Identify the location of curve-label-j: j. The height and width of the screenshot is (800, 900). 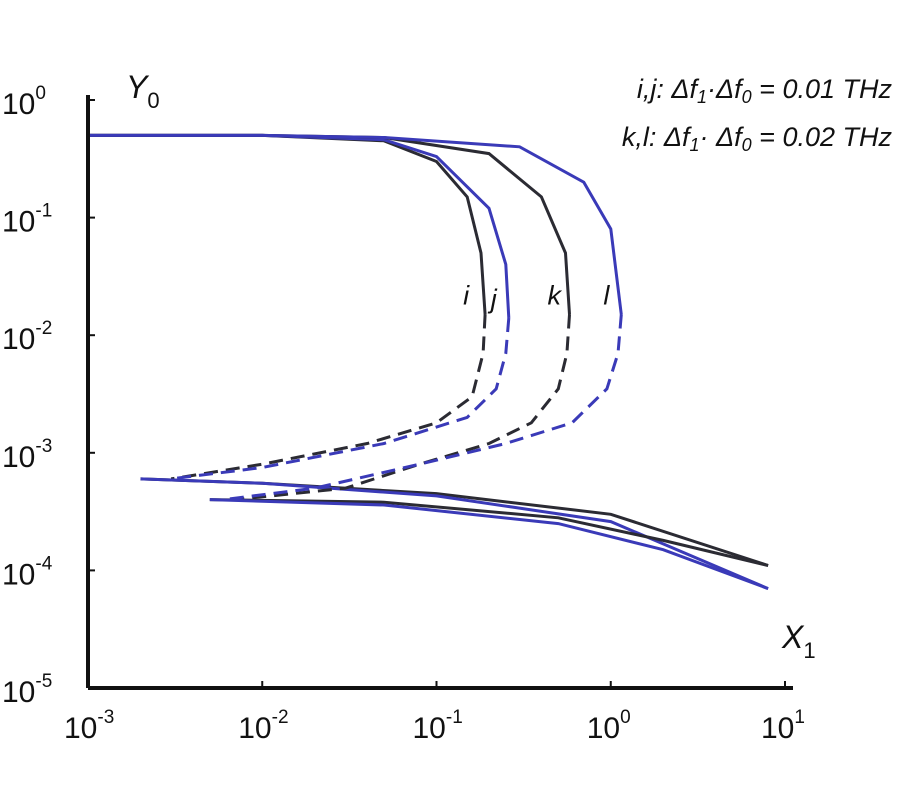
(492, 299).